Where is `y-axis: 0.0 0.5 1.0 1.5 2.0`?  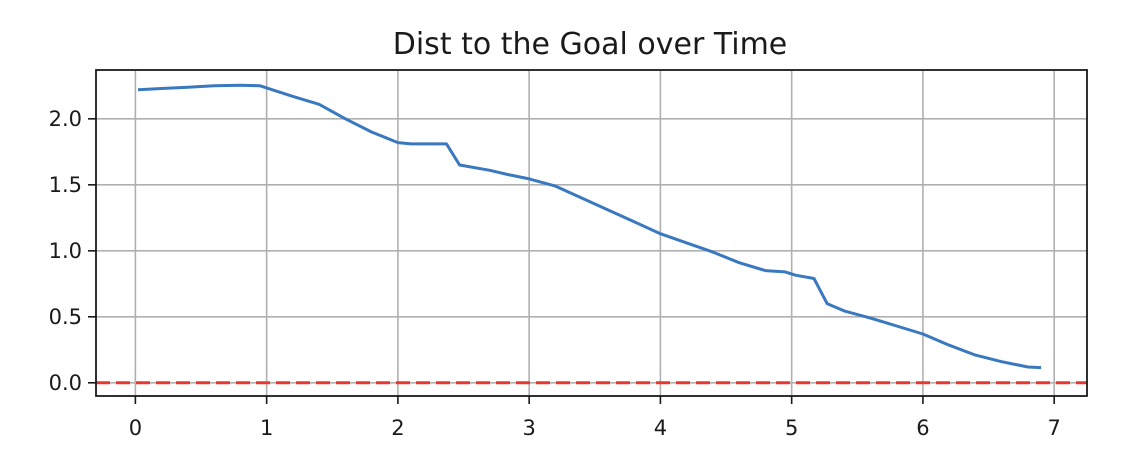 y-axis: 0.0 0.5 1.0 1.5 2.0 is located at coordinates (72, 251).